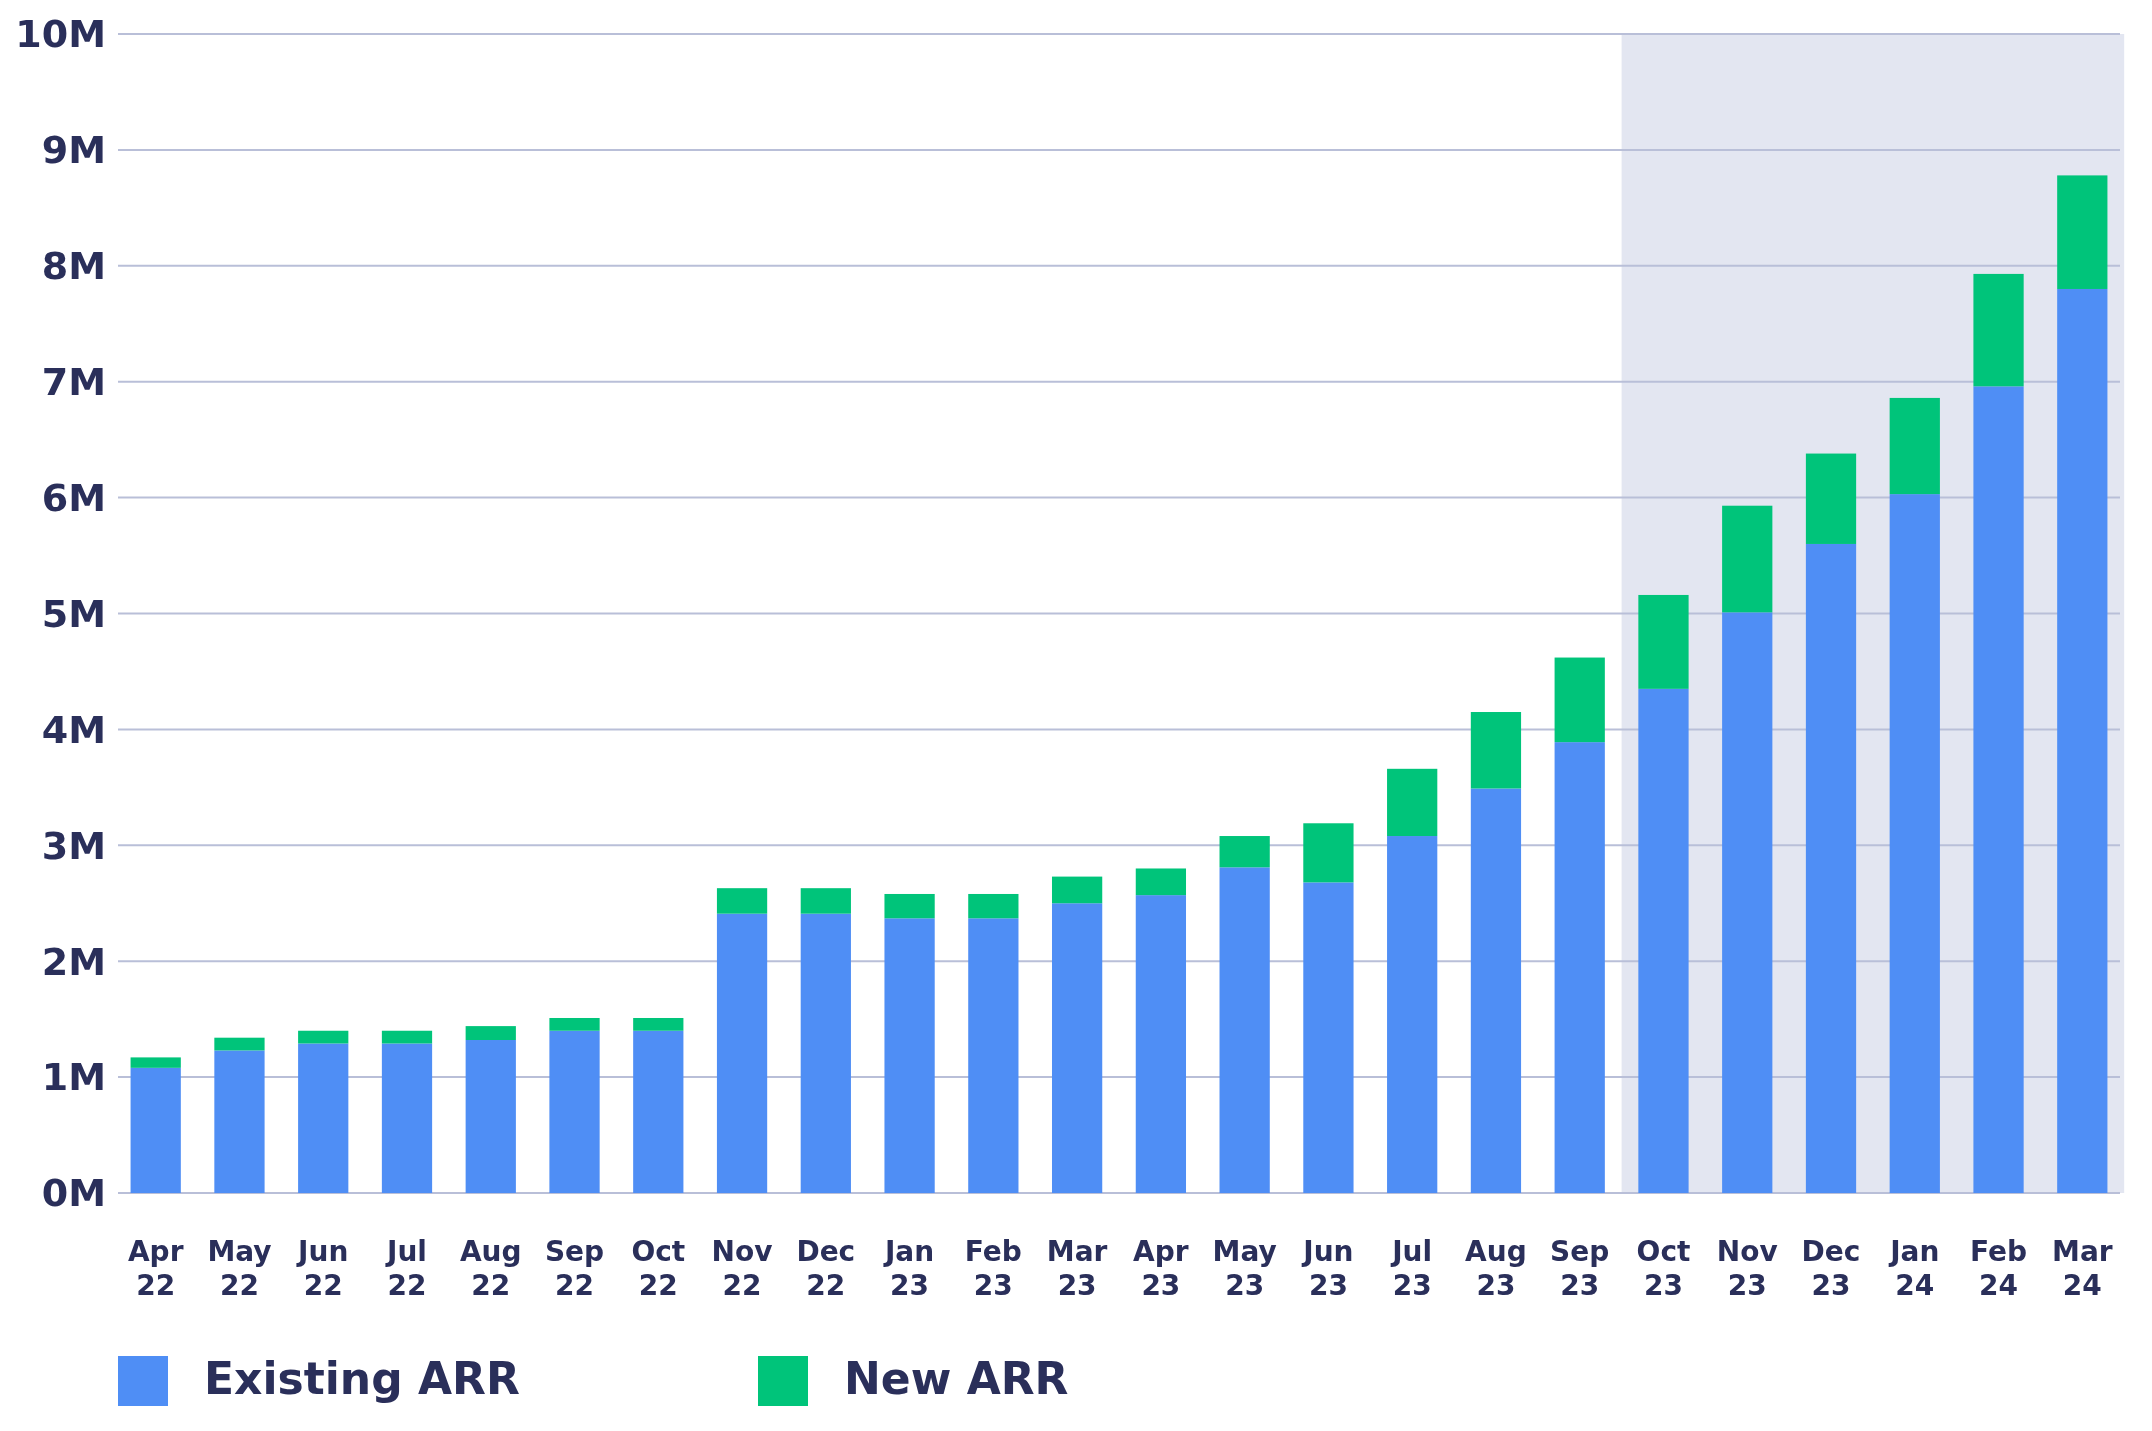  Describe the element at coordinates (2082, 1268) in the screenshot. I see `x-tick-label: Mar 24` at that location.